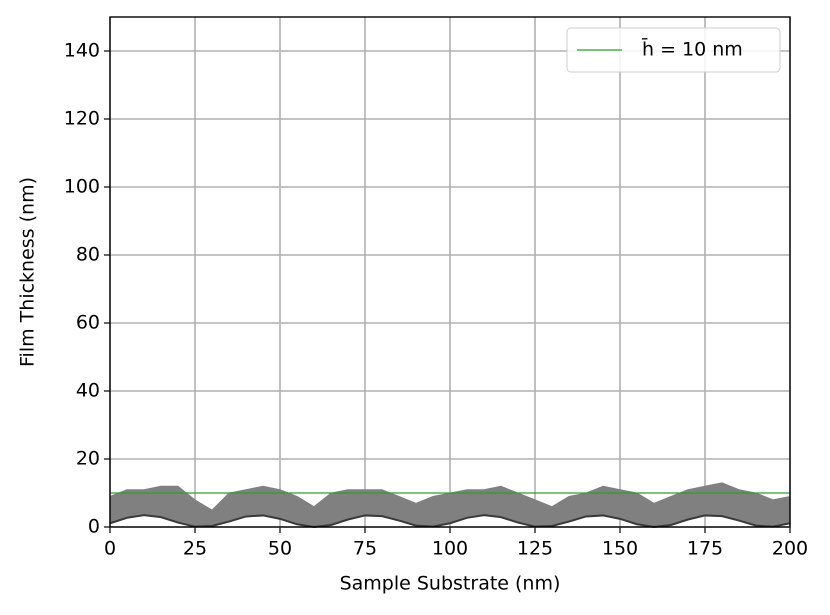 The height and width of the screenshot is (615, 830). What do you see at coordinates (620, 549) in the screenshot?
I see `x-tick-label: 150` at bounding box center [620, 549].